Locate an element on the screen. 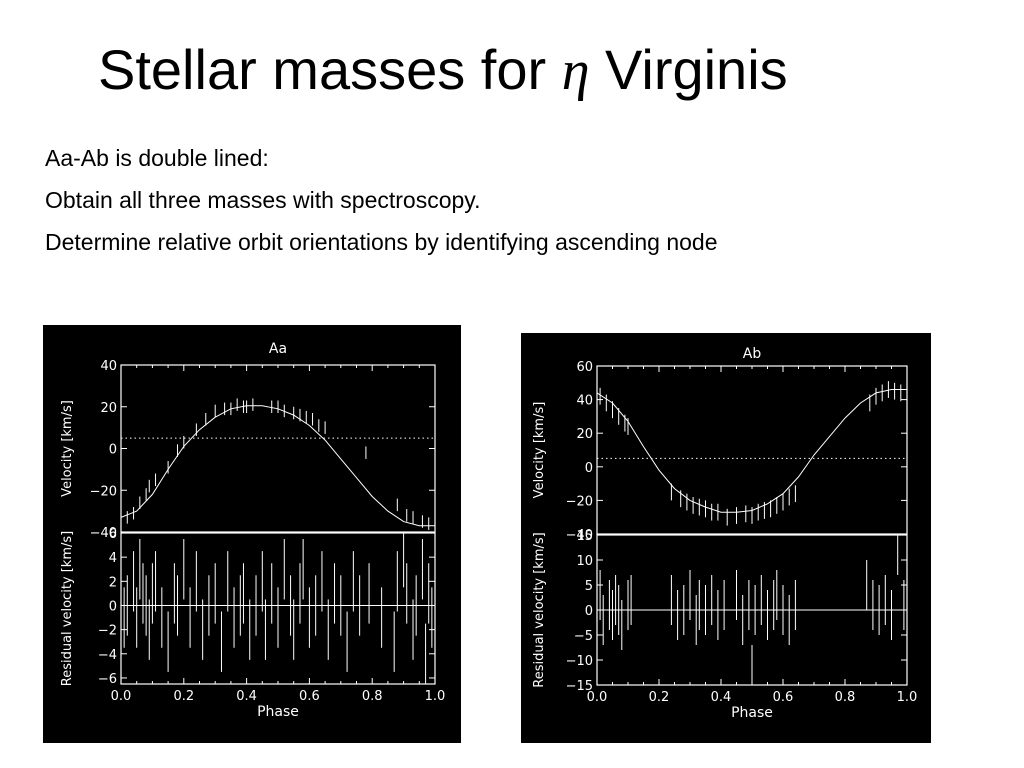  aa-chart-title: Aa is located at coordinates (278, 349).